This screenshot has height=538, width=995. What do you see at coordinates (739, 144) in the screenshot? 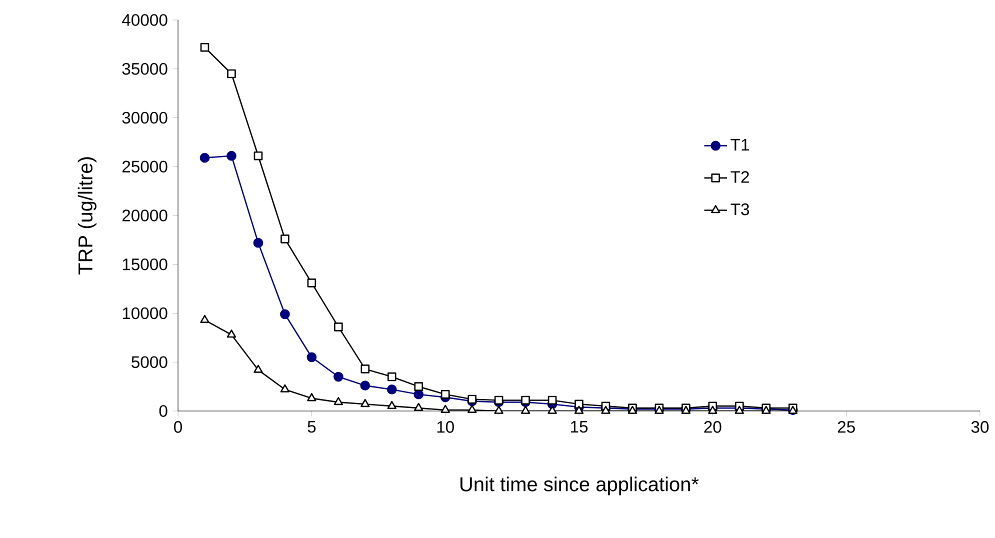
I see `legend-label: T1` at bounding box center [739, 144].